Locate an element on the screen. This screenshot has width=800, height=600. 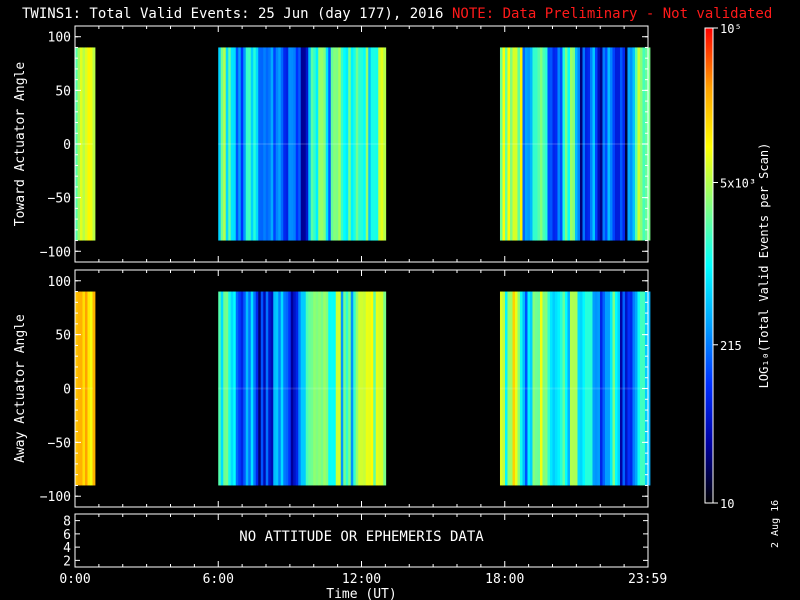
x-axis-label: Time (UT) is located at coordinates (361, 593).